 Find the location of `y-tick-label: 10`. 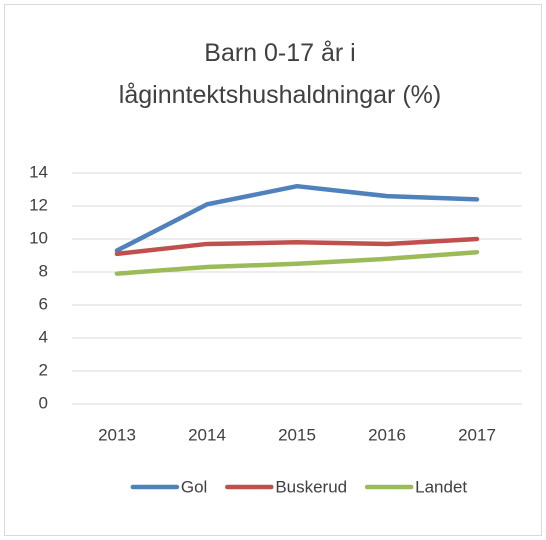

y-tick-label: 10 is located at coordinates (38, 237).